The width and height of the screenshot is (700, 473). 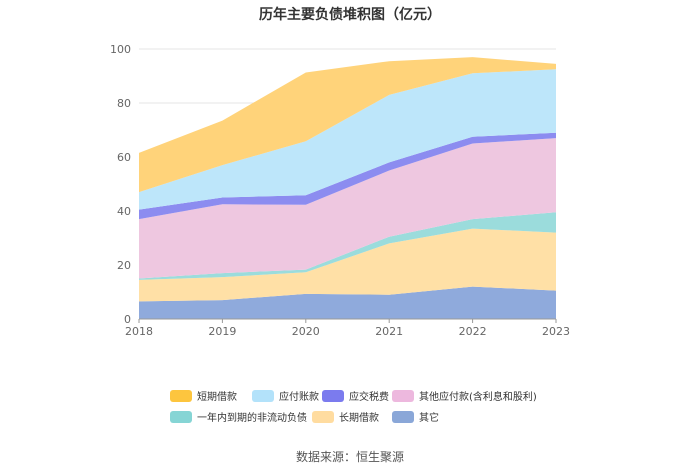 I want to click on legend-label: 长期借款, so click(x=359, y=418).